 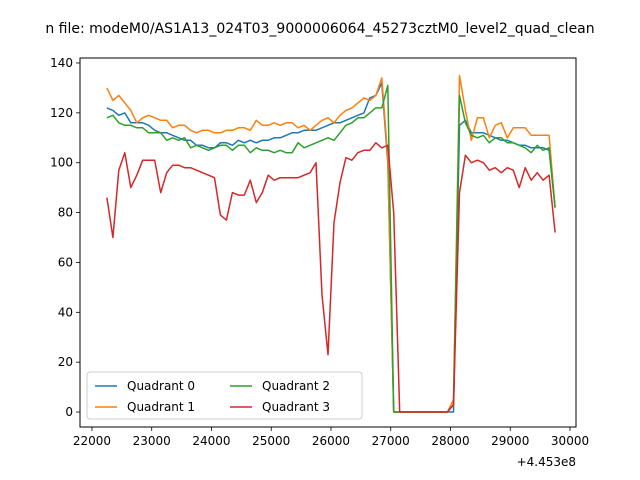 What do you see at coordinates (296, 407) in the screenshot?
I see `legend-label-quadrant-3: Quadrant 3` at bounding box center [296, 407].